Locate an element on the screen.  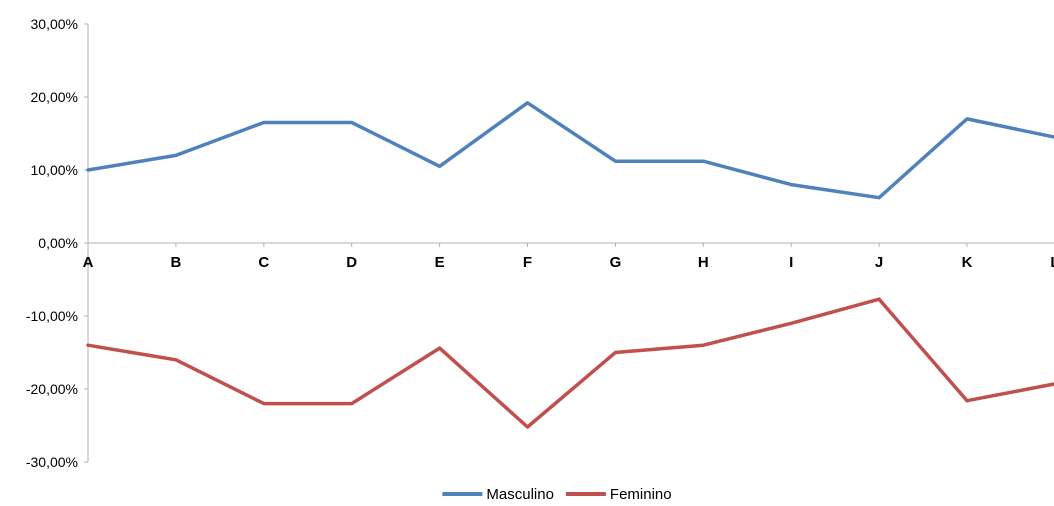
y-tick-label: -10,00% is located at coordinates (52, 316).